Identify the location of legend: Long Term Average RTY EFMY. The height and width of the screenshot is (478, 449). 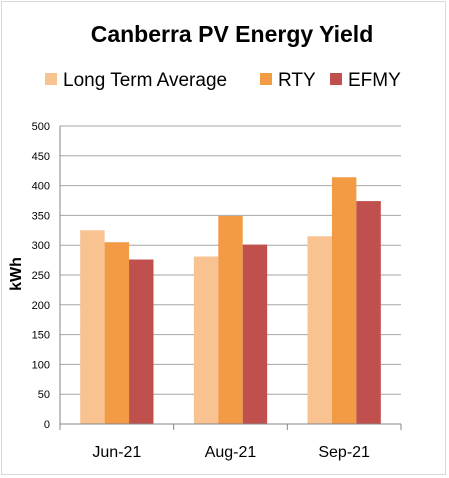
(223, 80).